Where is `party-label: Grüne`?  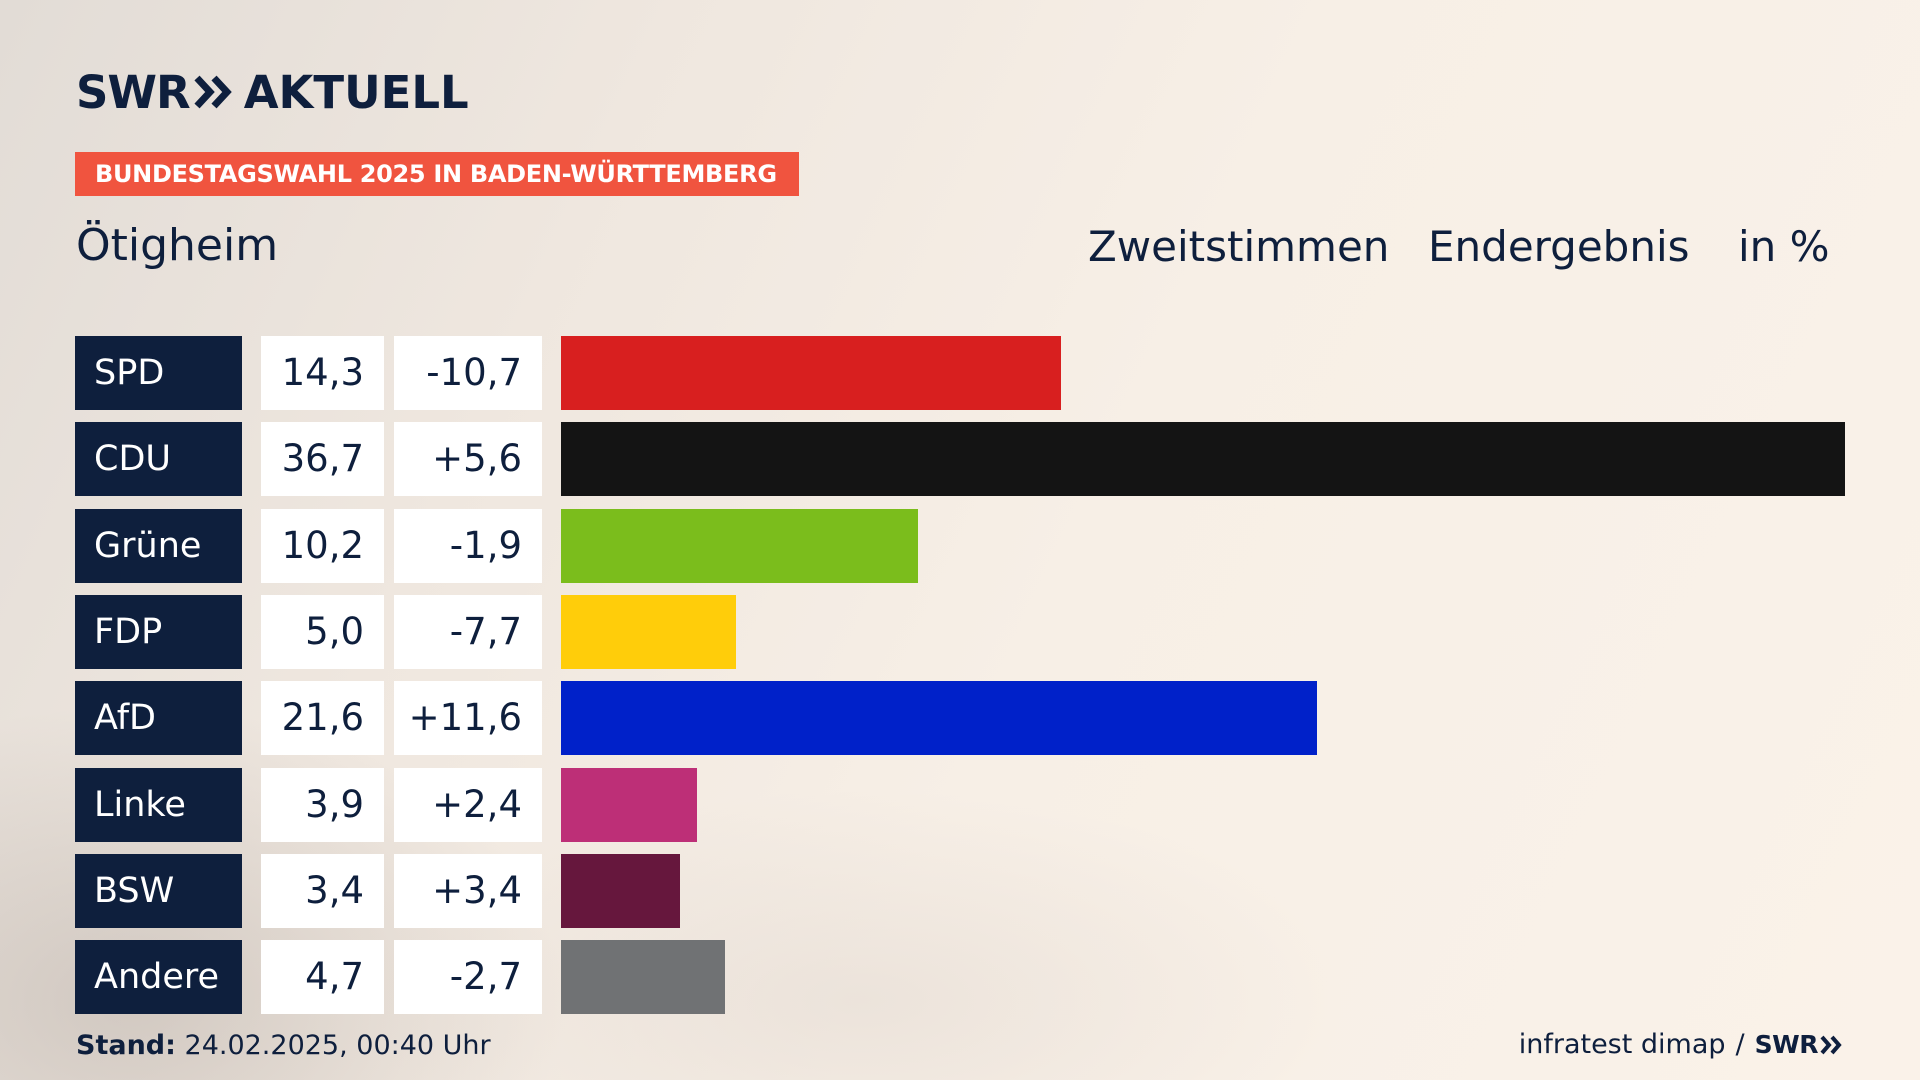
party-label: Grüne is located at coordinates (158, 546).